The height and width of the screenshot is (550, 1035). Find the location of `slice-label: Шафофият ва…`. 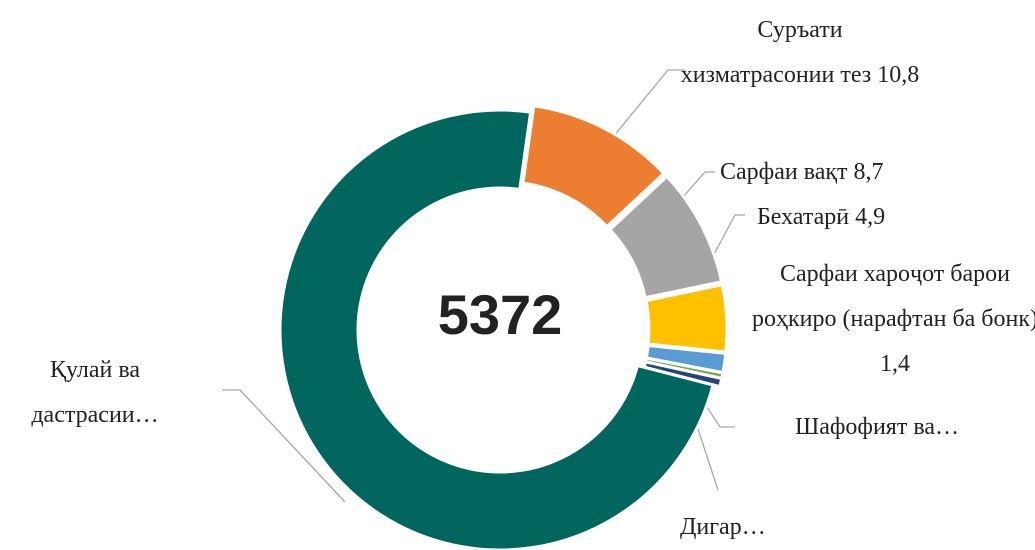

slice-label: Шафофият ва… is located at coordinates (910, 427).